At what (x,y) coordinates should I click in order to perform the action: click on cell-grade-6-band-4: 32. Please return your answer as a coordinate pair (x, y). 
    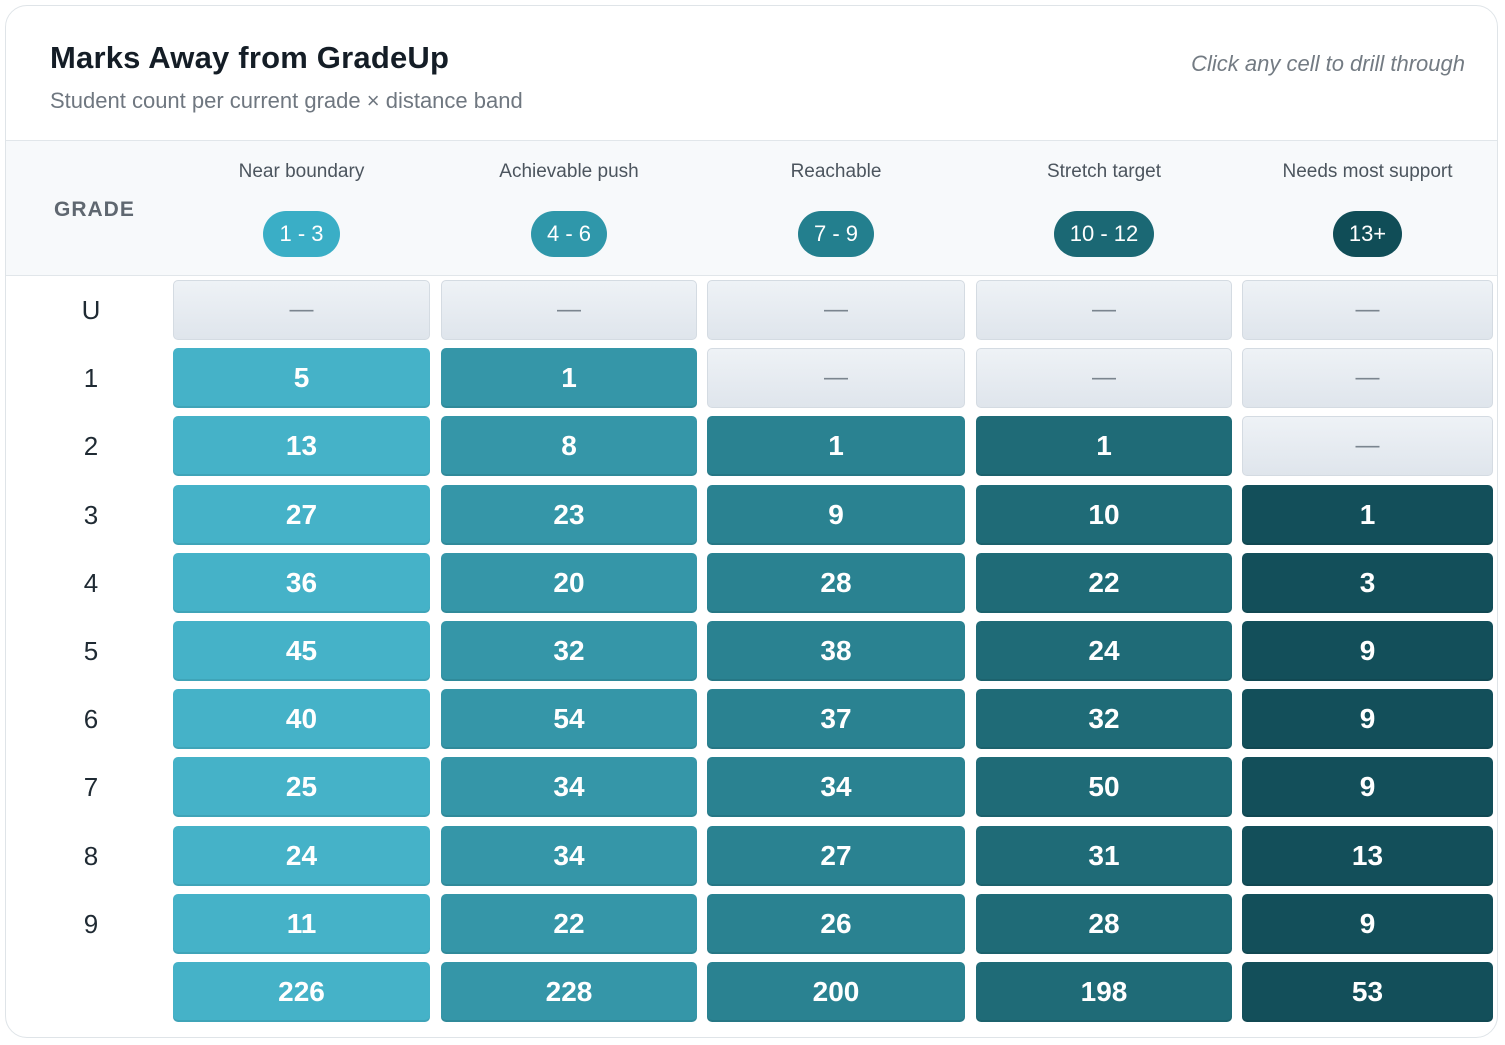
    Looking at the image, I should click on (1104, 719).